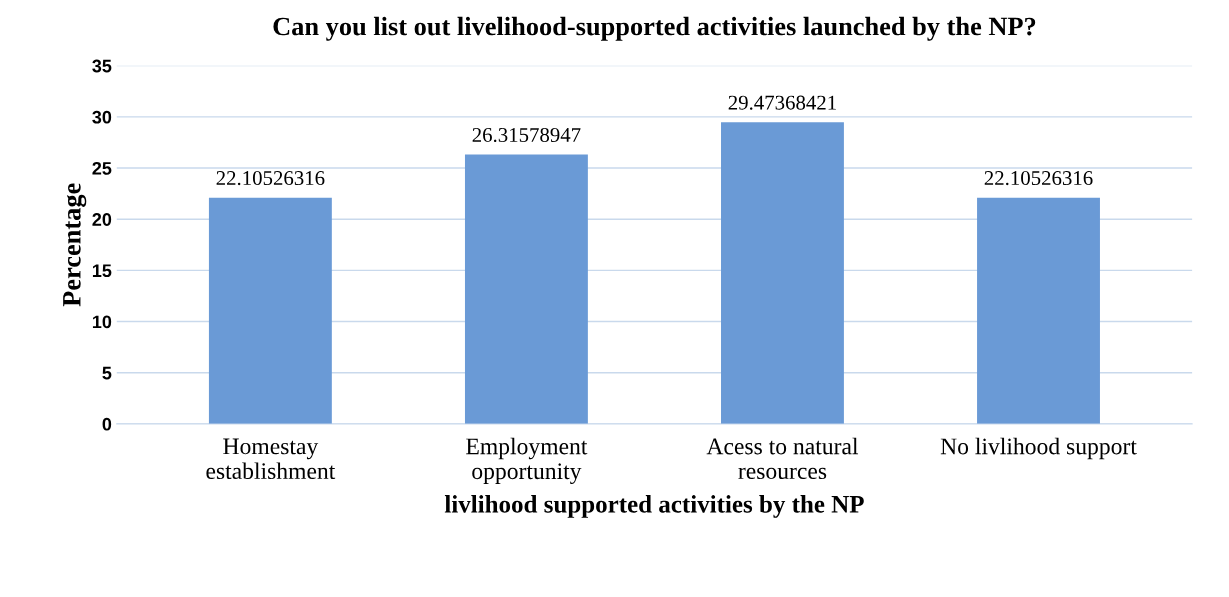 This screenshot has width=1229, height=597. What do you see at coordinates (654, 28) in the screenshot?
I see `chart-title: Can you list out livelihood-supported activities launched by the NP?` at bounding box center [654, 28].